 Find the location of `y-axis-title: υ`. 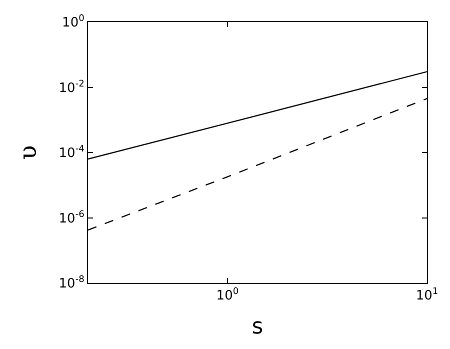

y-axis-title: υ is located at coordinates (28, 152).